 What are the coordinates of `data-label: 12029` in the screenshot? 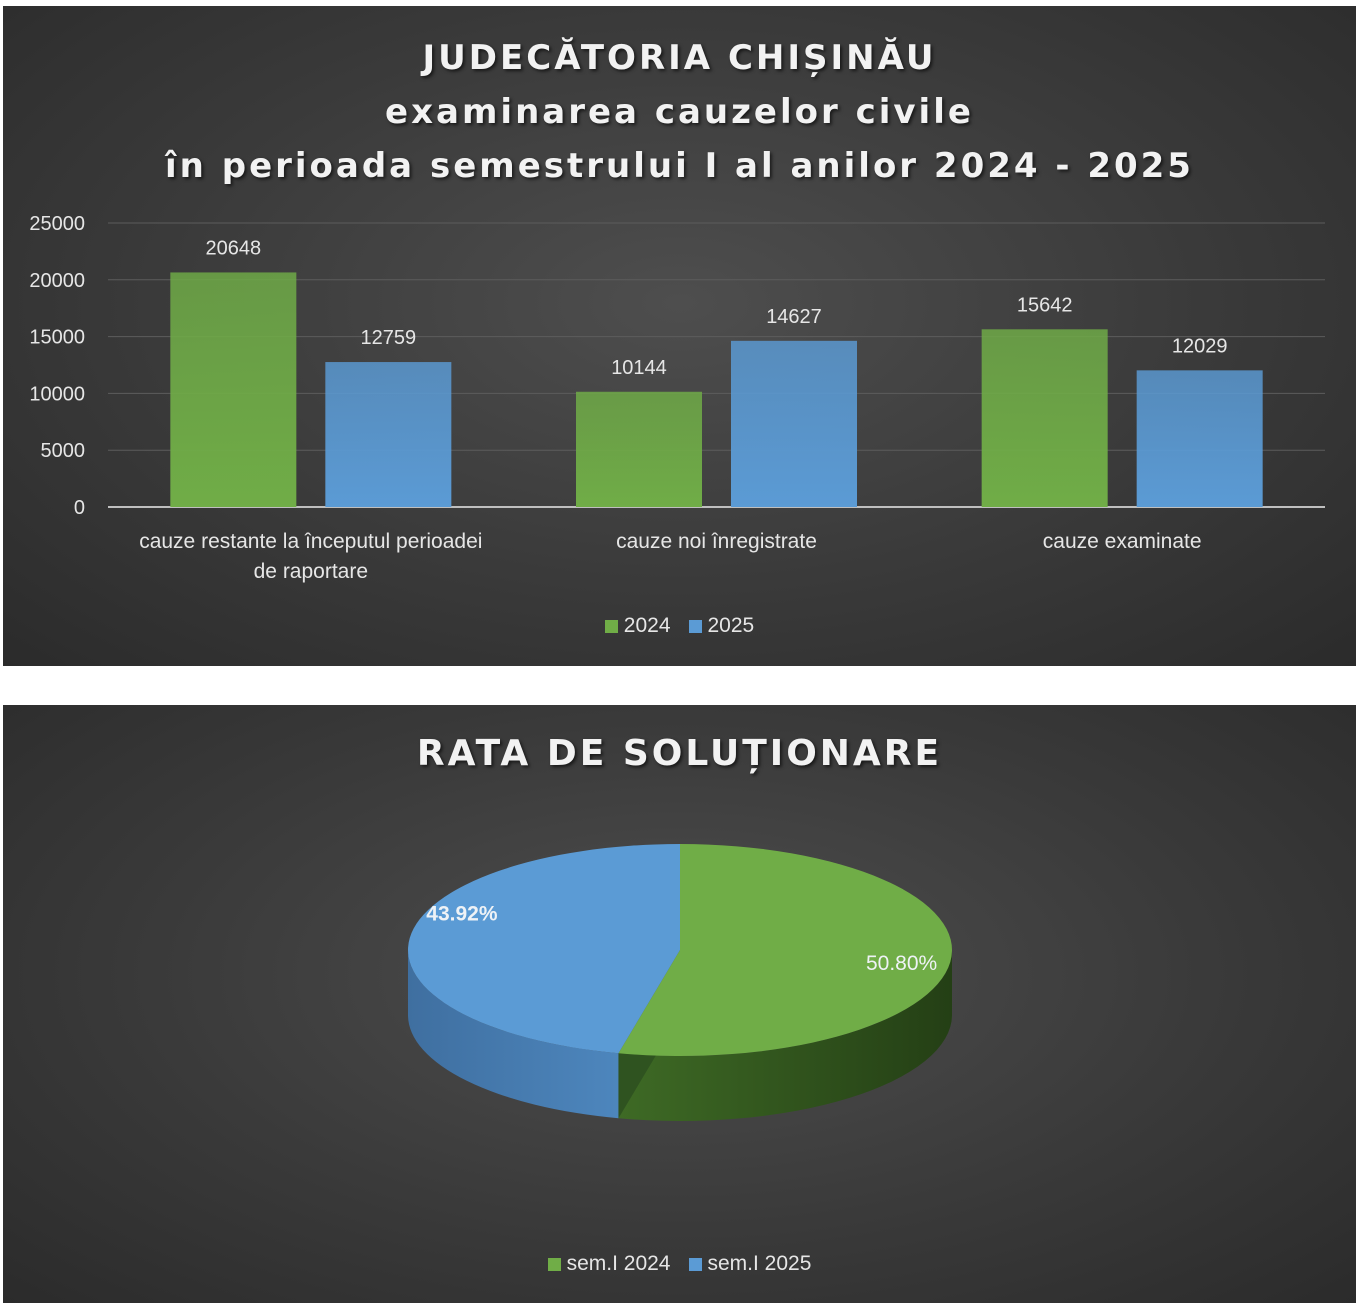 It's located at (1200, 346).